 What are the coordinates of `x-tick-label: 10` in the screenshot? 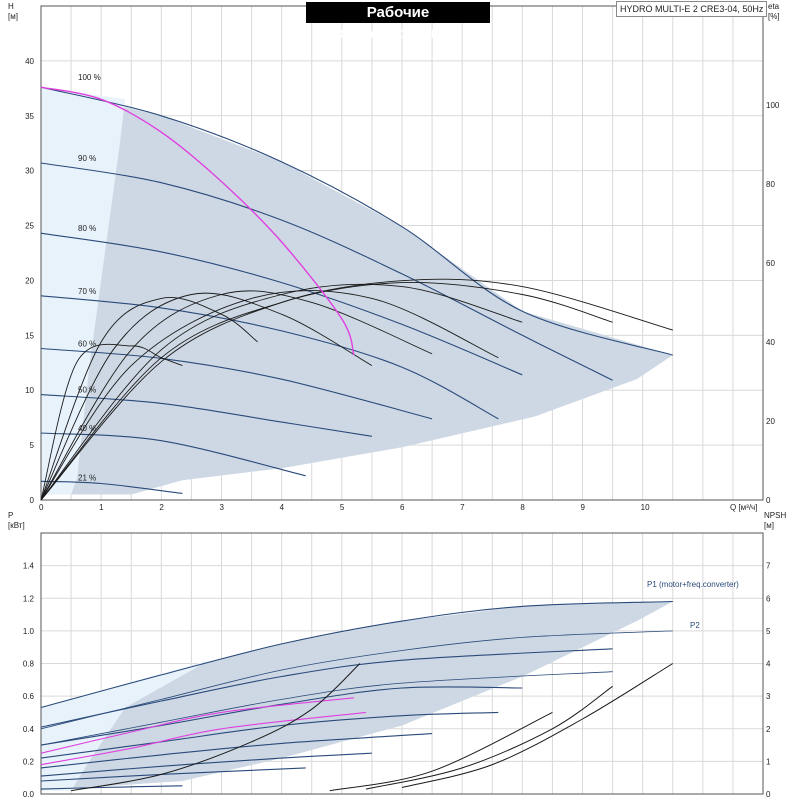 It's located at (645, 507).